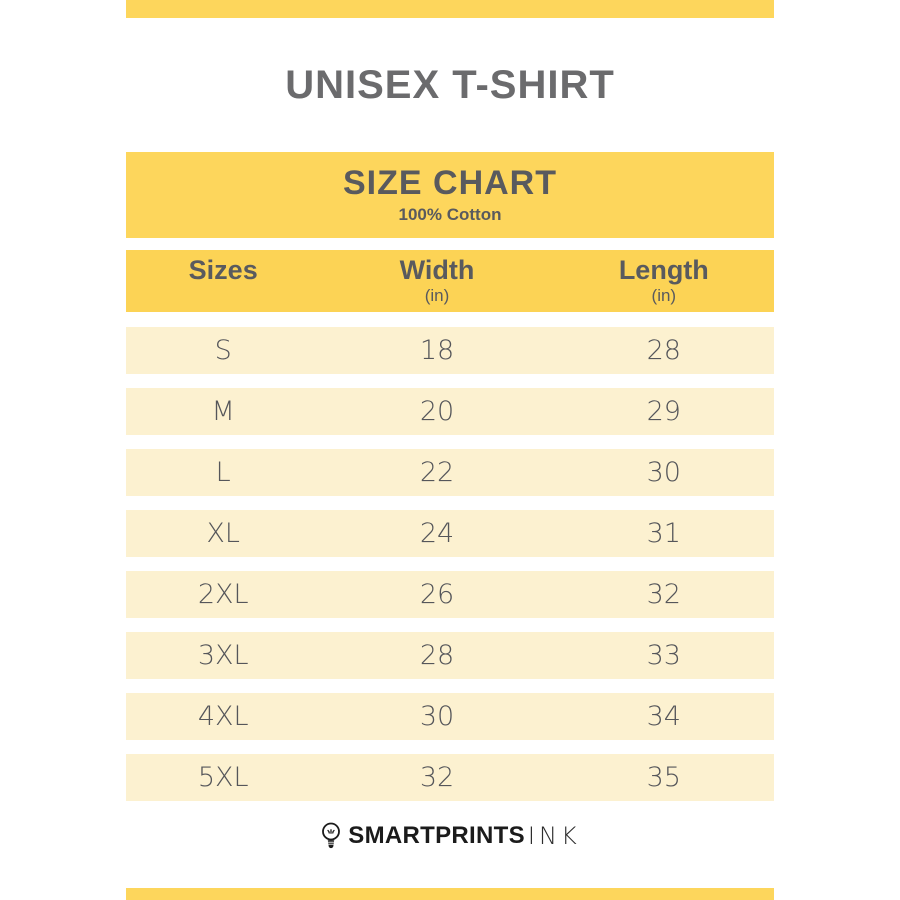 The height and width of the screenshot is (900, 900). I want to click on cell-size: 5XL, so click(223, 777).